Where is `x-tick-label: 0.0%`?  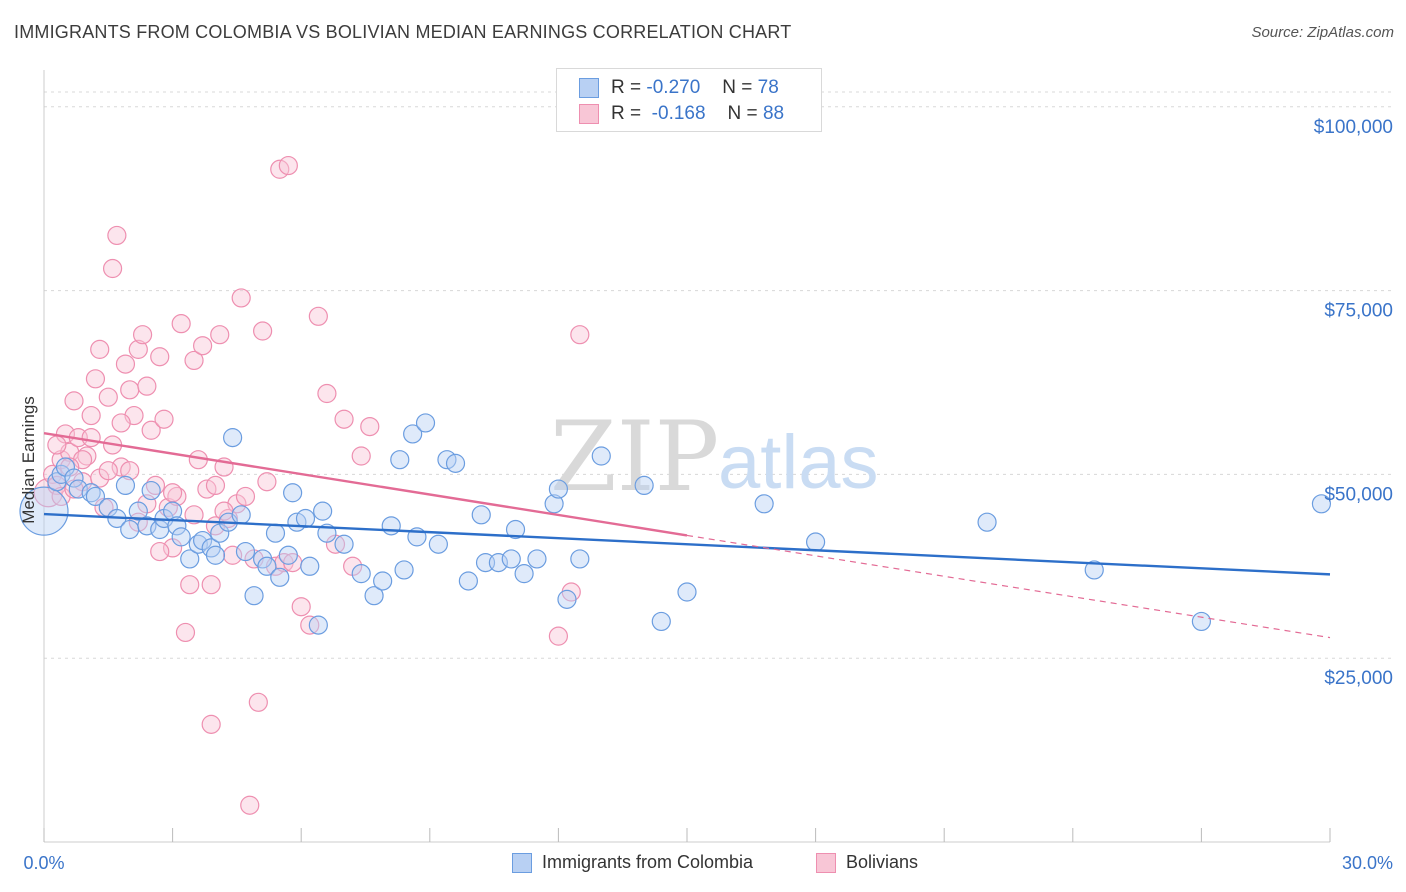 x-tick-label: 0.0% is located at coordinates (43, 863).